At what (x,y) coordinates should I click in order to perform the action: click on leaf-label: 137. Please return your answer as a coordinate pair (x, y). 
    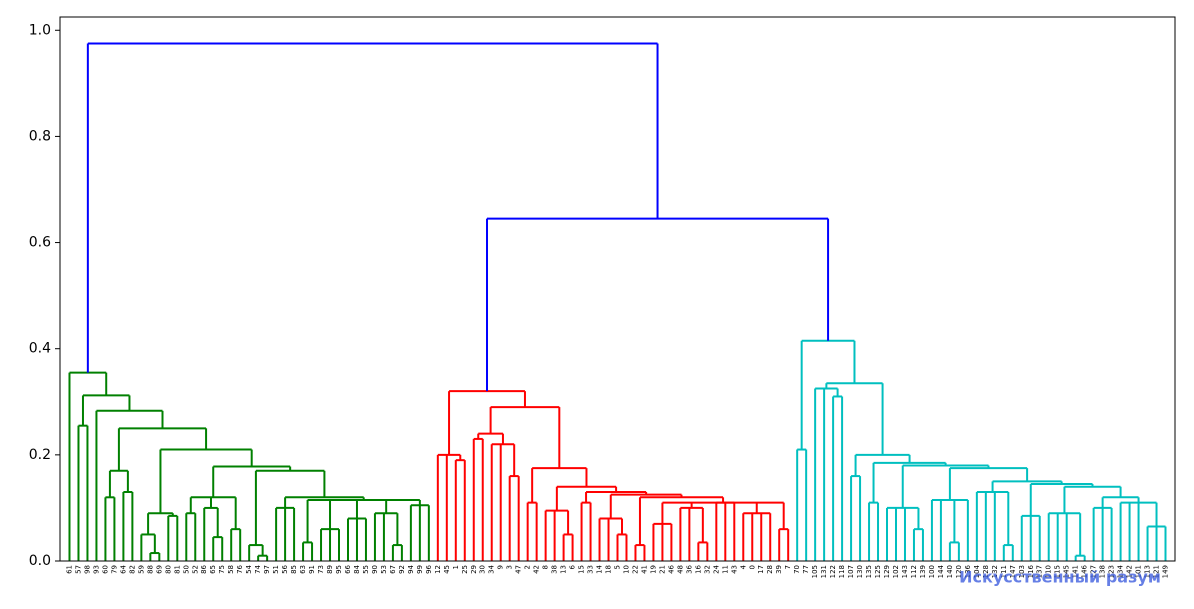
    Looking at the image, I should click on (1040, 571).